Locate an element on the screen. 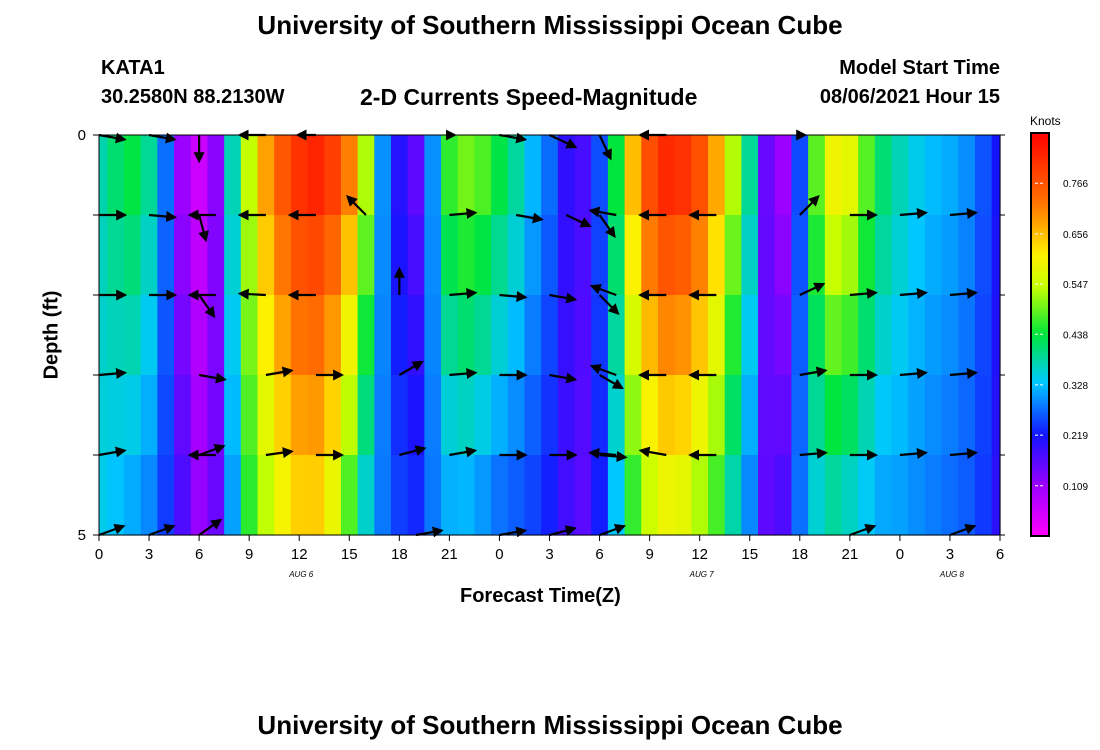  x-tick-label: 12 is located at coordinates (699, 554).